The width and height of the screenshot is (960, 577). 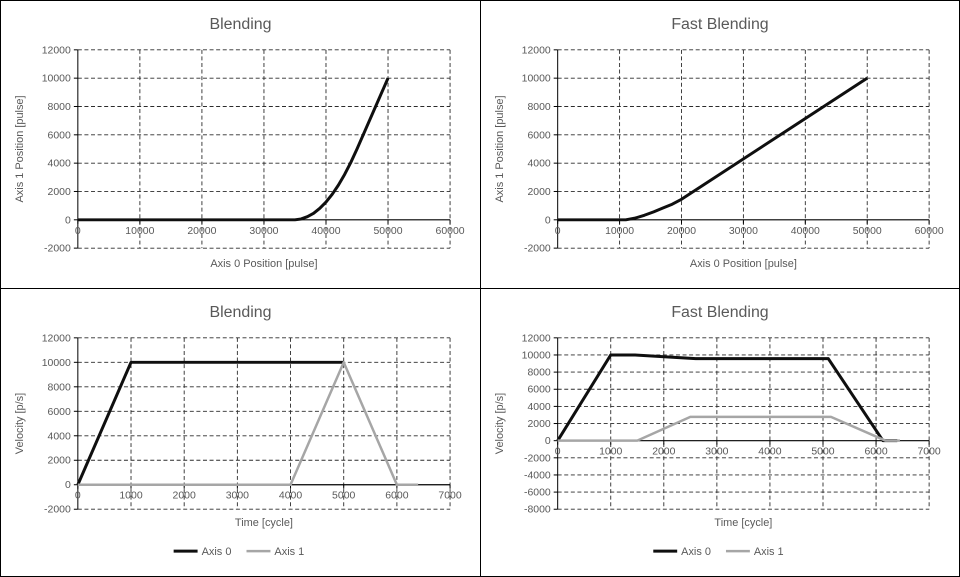 I want to click on y-tick-label: -8000, so click(x=537, y=510).